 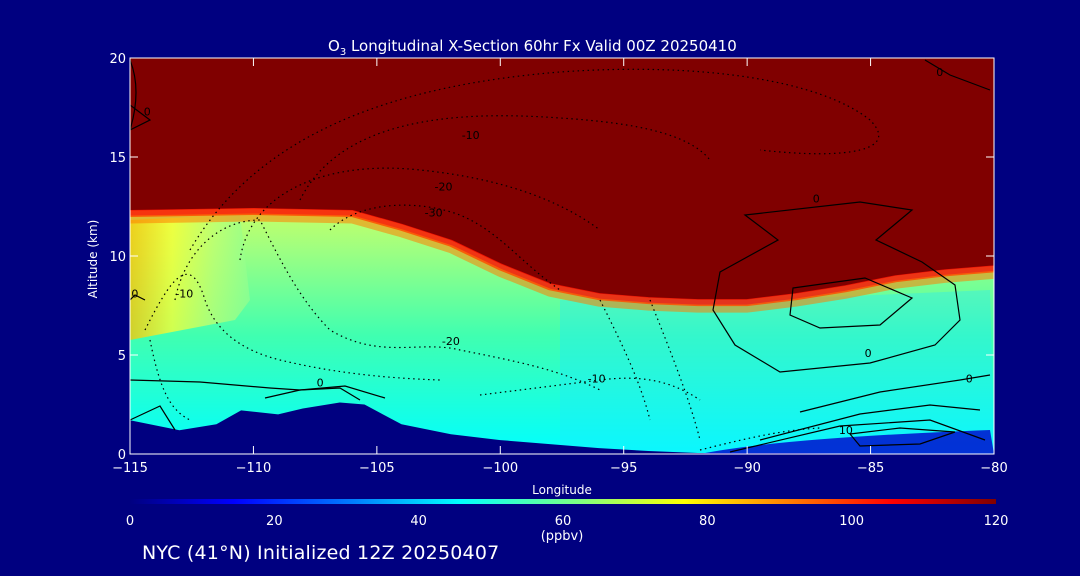 What do you see at coordinates (500, 468) in the screenshot?
I see `x-tick-label: −100` at bounding box center [500, 468].